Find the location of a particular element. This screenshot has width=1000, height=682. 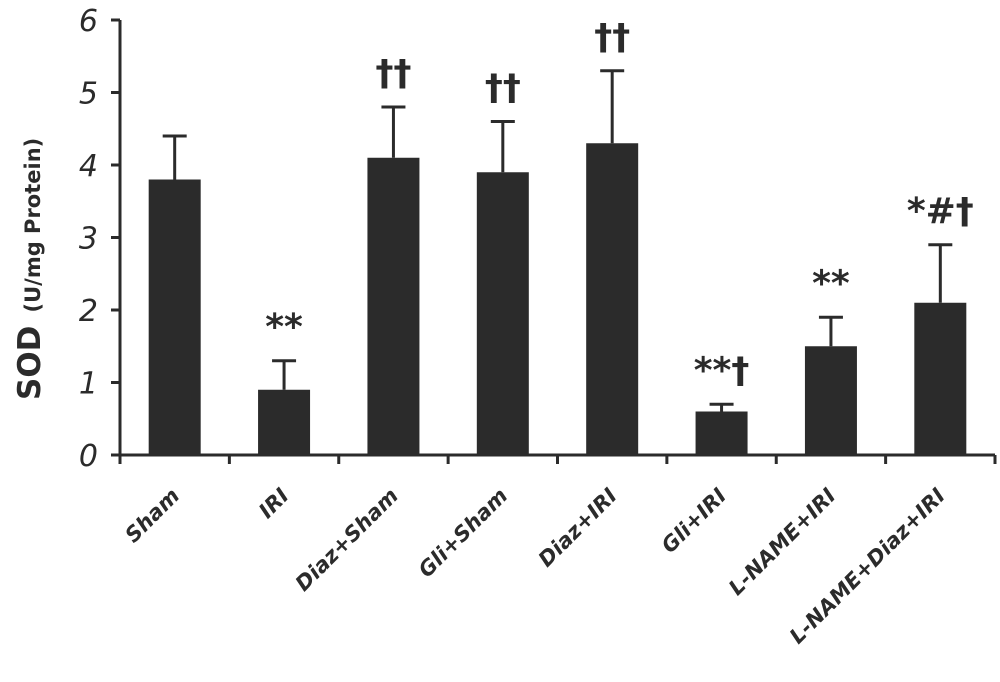

bar-gli-sham is located at coordinates (502, 313).